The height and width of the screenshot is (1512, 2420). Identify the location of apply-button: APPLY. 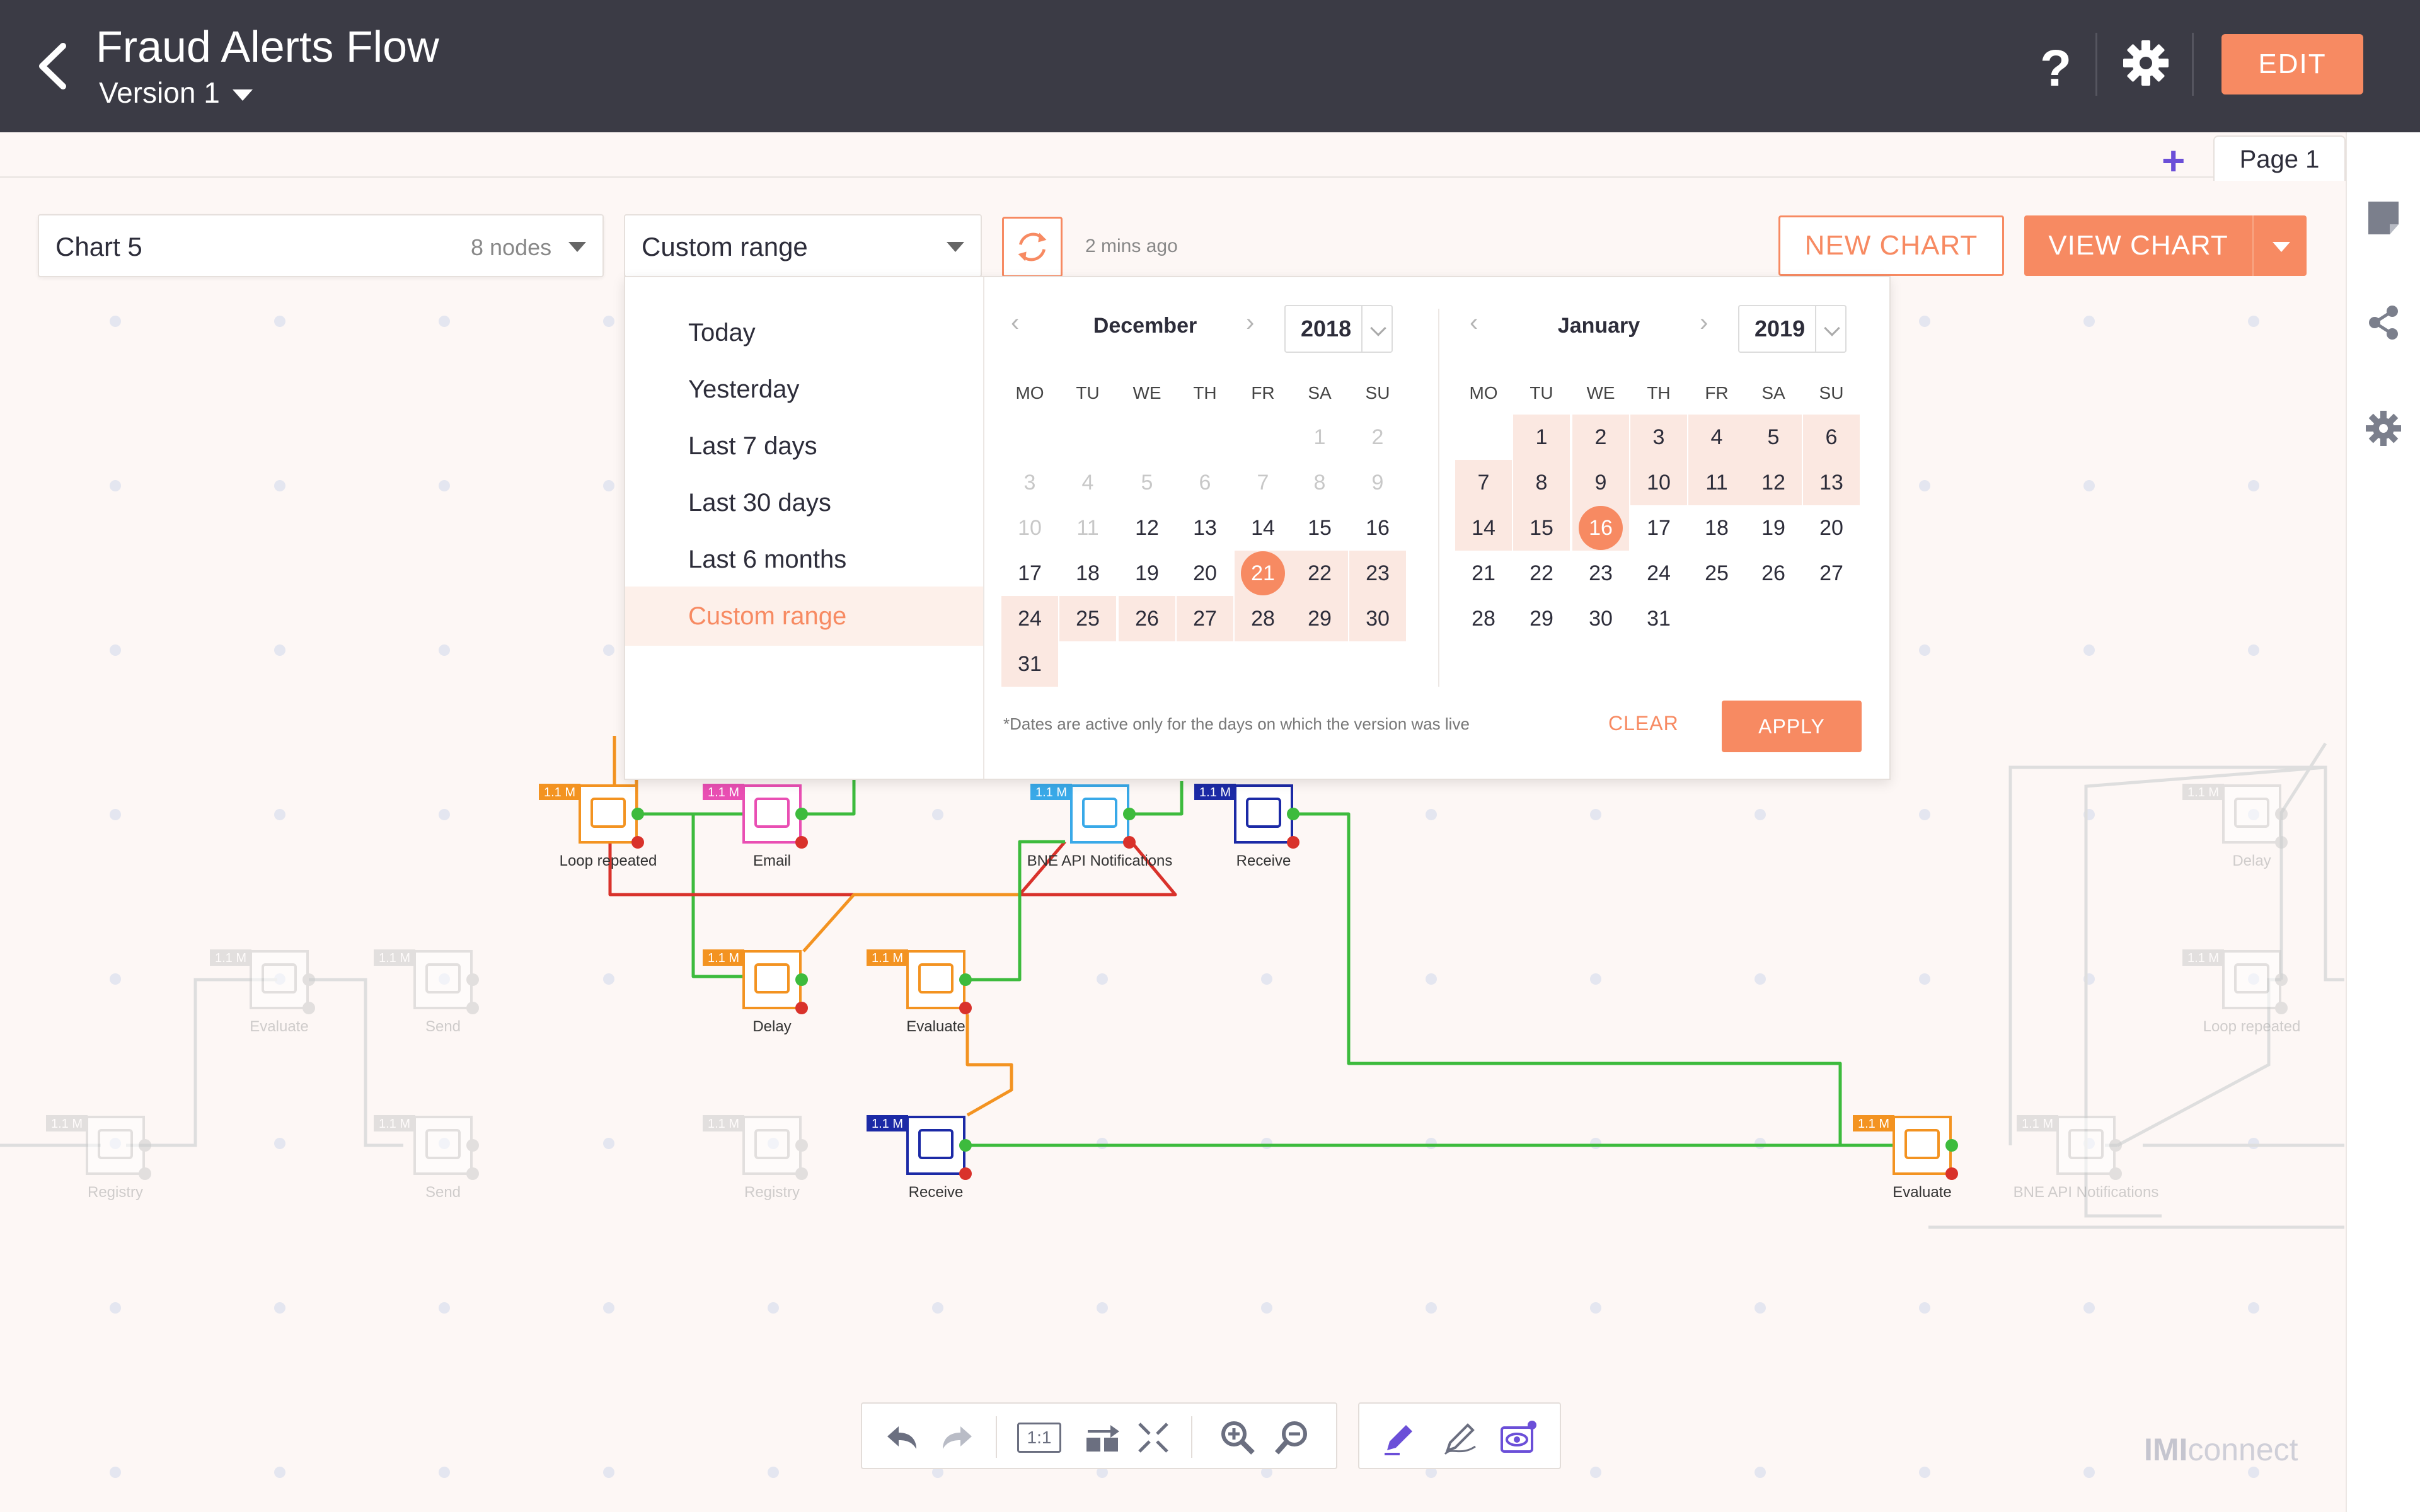
(1792, 726).